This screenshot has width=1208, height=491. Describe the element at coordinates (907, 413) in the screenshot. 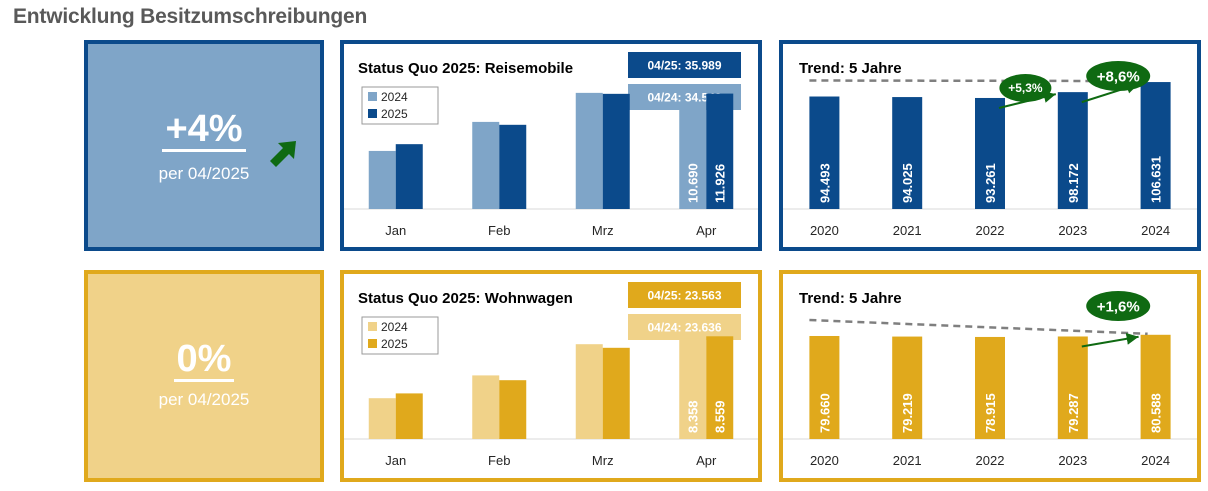

I see `data-label-2021: 79.219` at that location.